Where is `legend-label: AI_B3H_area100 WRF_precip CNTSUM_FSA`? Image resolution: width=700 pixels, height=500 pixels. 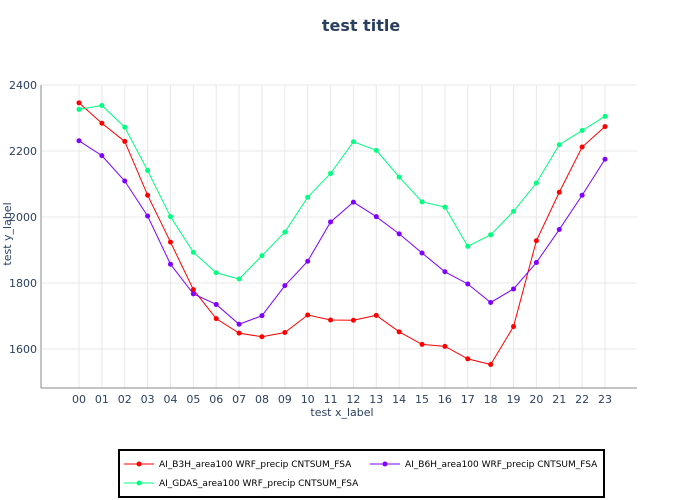
legend-label: AI_B3H_area100 WRF_precip CNTSUM_FSA is located at coordinates (255, 465).